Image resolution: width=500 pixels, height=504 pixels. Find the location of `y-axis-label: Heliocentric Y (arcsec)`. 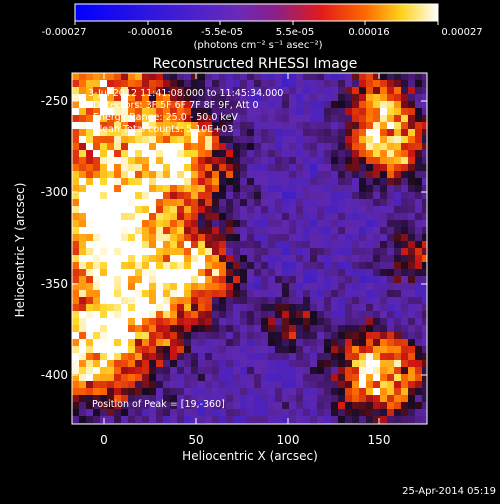

y-axis-label: Heliocentric Y (arcsec) is located at coordinates (20, 250).